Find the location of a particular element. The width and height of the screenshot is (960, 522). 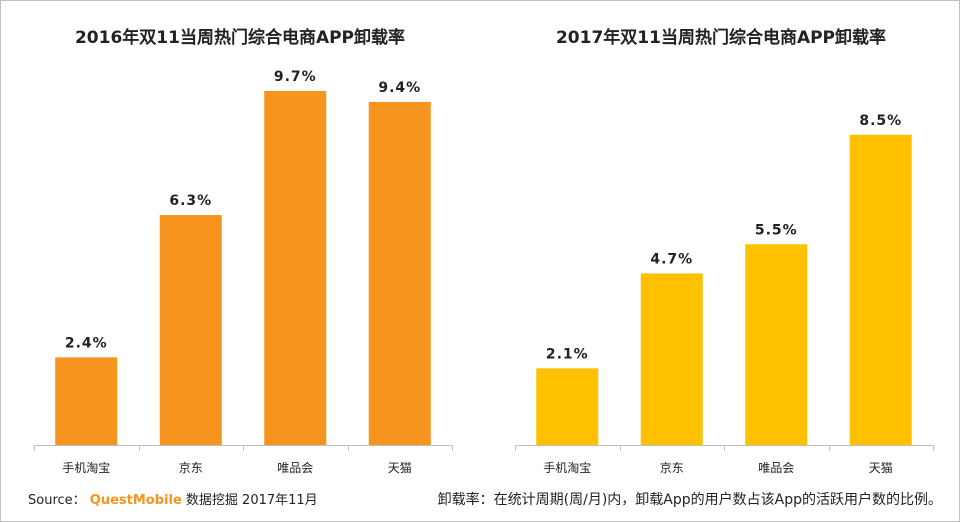

chart-1-category-label: 唯品会 is located at coordinates (295, 468).